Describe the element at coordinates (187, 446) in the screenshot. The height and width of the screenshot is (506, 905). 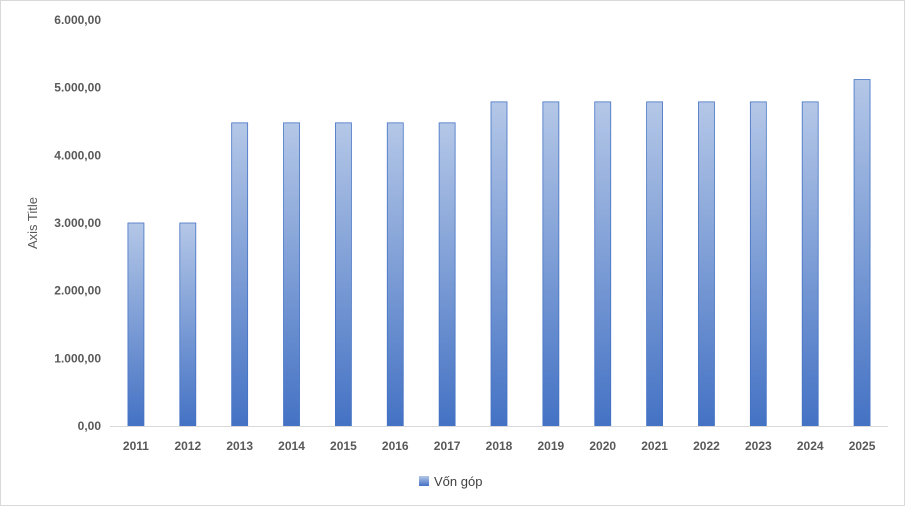
I see `x-tick-label: 2012` at that location.